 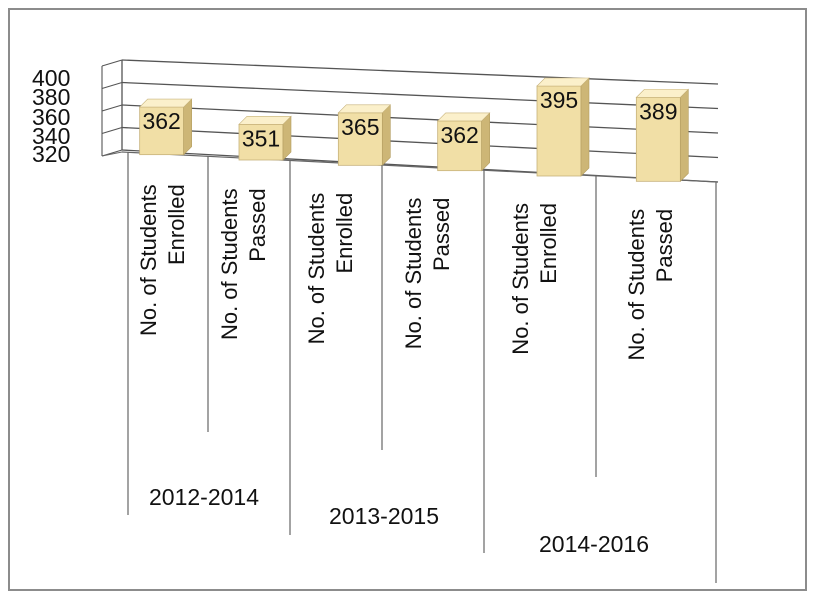 What do you see at coordinates (384, 516) in the screenshot?
I see `group-label: 2013-2015` at bounding box center [384, 516].